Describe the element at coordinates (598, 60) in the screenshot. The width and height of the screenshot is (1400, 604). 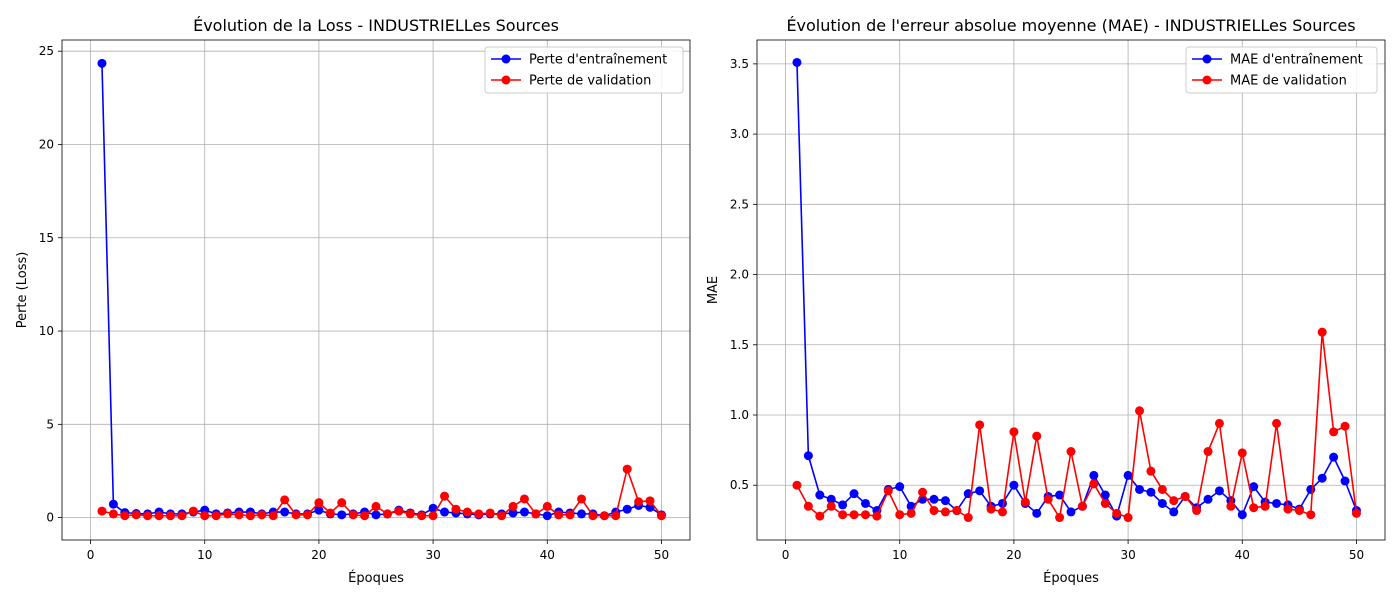
I see `legend-label: Perte d'entraînement` at that location.